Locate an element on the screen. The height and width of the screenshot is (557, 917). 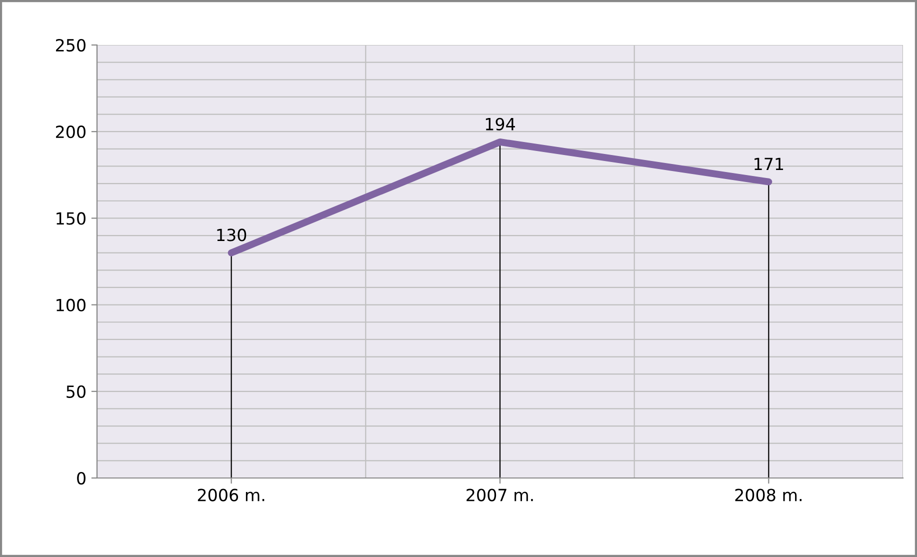
x-tick-label: 2007 m. is located at coordinates (499, 495).